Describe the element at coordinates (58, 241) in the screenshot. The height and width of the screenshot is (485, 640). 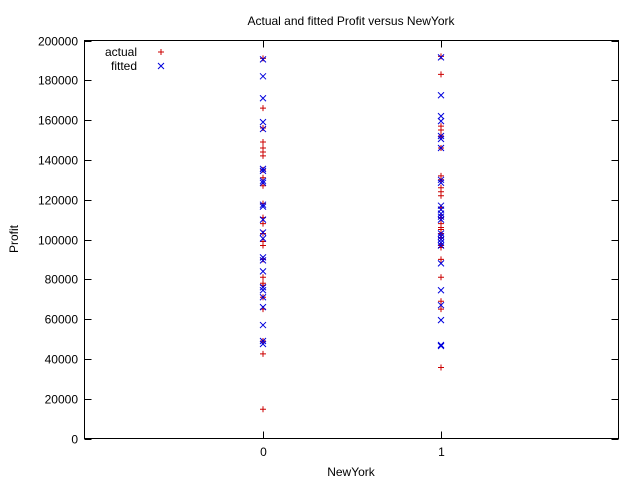
I see `y-tick-label: 100000` at that location.